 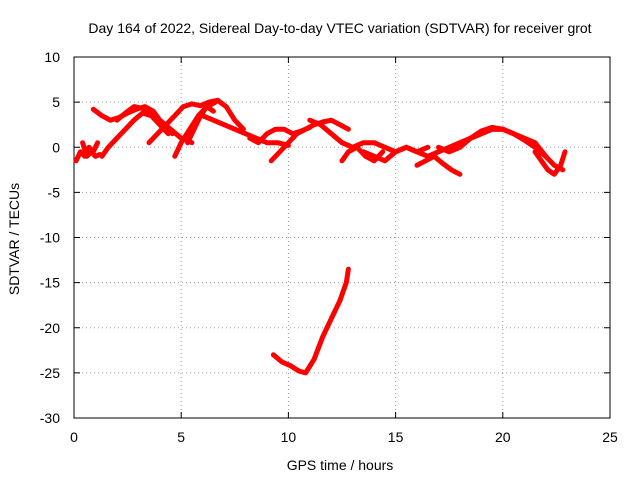 What do you see at coordinates (54, 192) in the screenshot?
I see `y-tick-label: -5` at bounding box center [54, 192].